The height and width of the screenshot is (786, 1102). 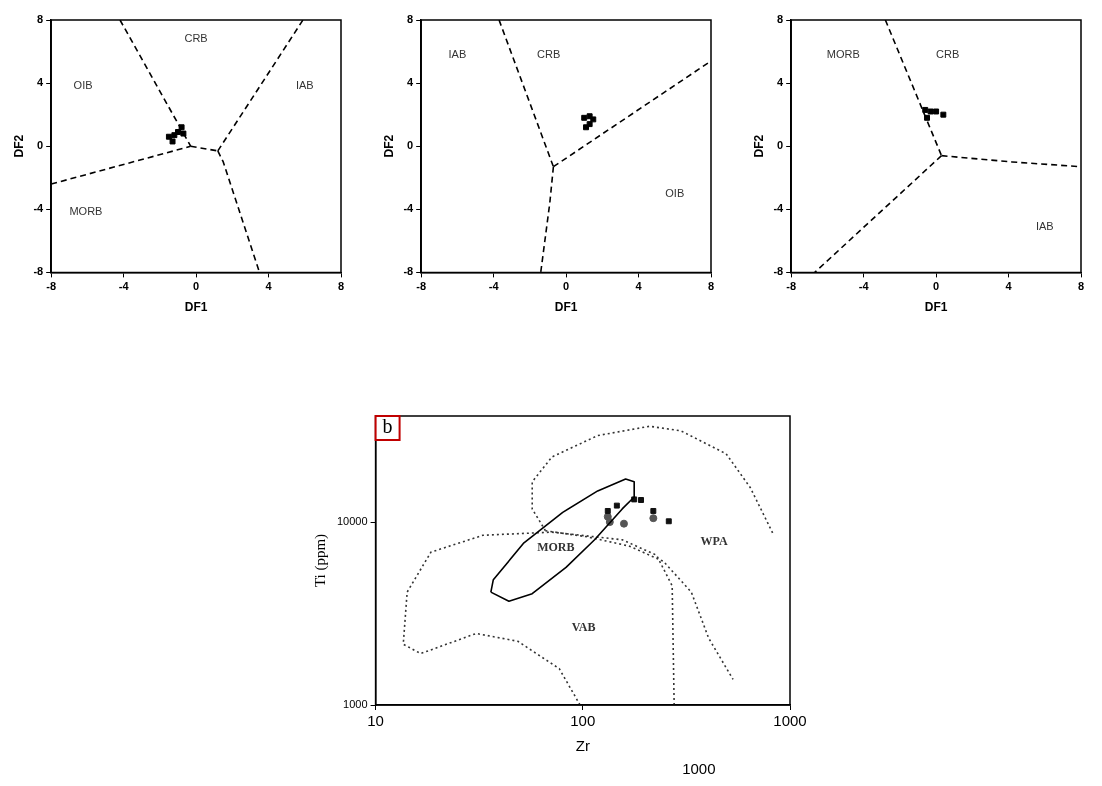 I want to click on y-tick-label: 10000, so click(x=352, y=521).